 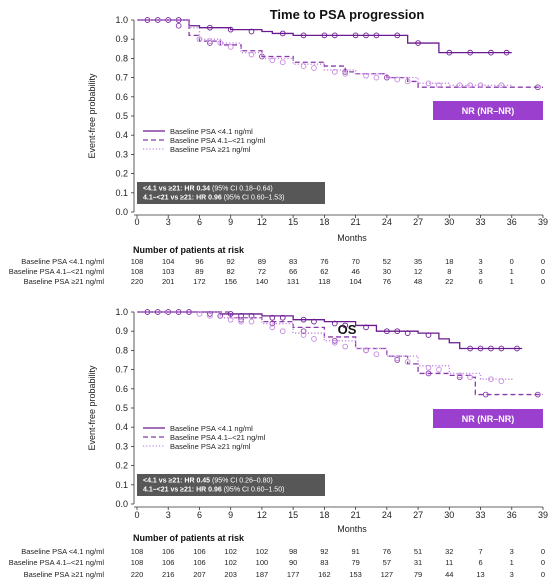 I want to click on risk-cell: 104, so click(x=355, y=281).